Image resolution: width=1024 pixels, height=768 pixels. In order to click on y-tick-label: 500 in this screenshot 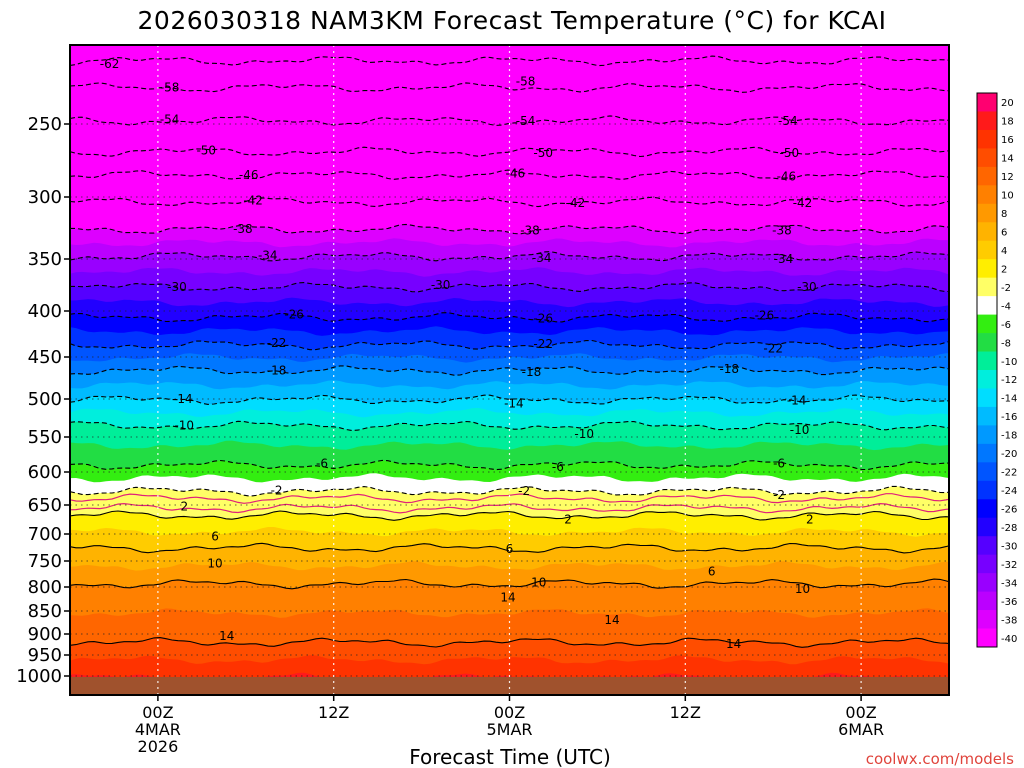, I will do `click(45, 399)`.